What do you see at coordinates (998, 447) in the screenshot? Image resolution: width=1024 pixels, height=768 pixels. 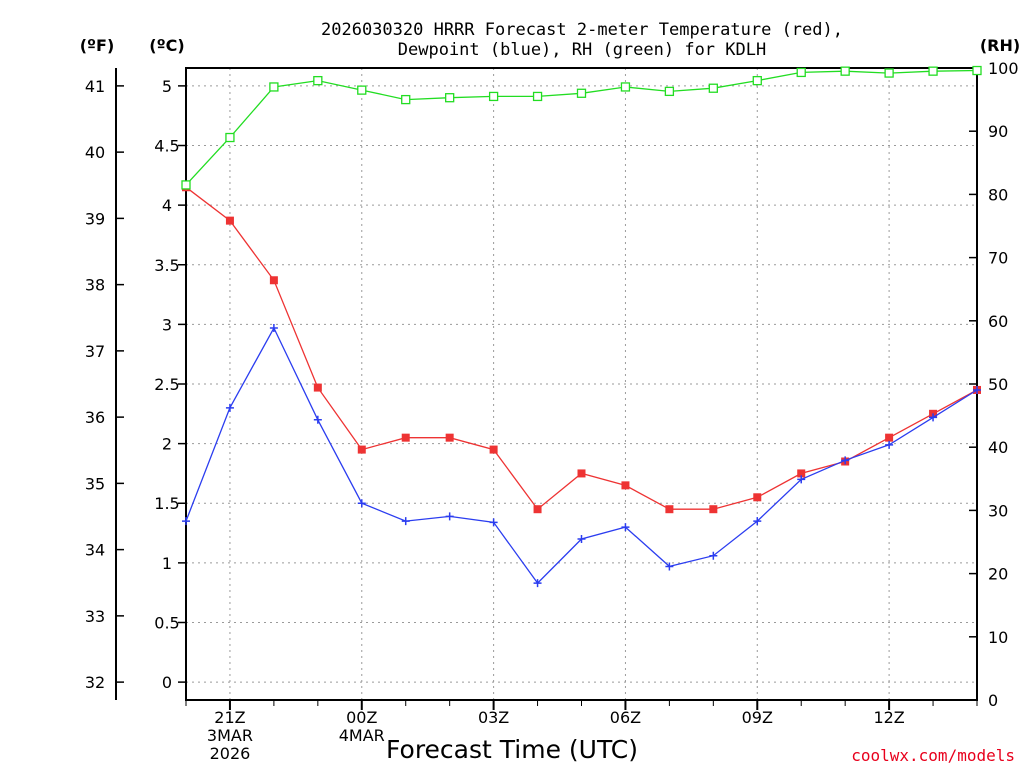 I see `rh-tick-label: 40` at bounding box center [998, 447].